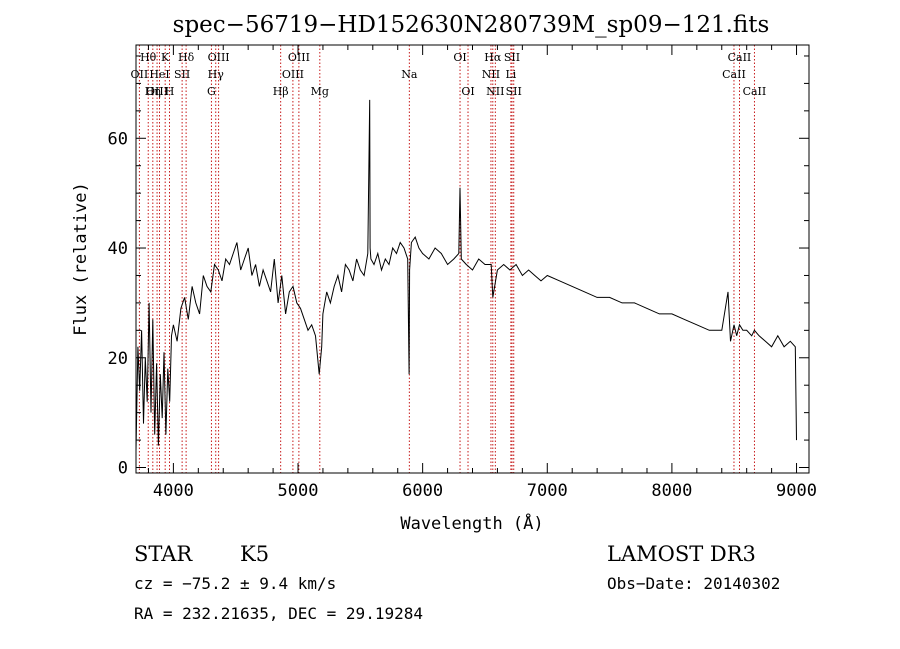  I want to click on spectral-subclass: K5, so click(254, 554).